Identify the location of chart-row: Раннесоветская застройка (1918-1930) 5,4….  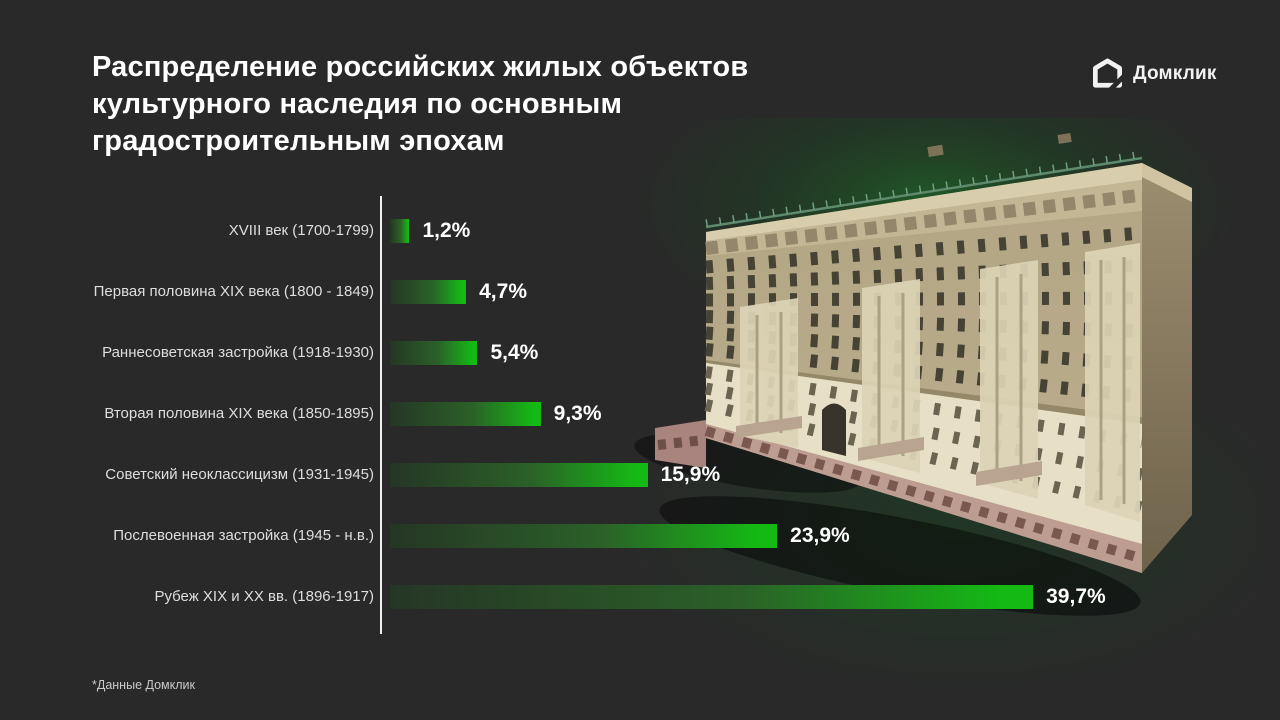
(652, 352).